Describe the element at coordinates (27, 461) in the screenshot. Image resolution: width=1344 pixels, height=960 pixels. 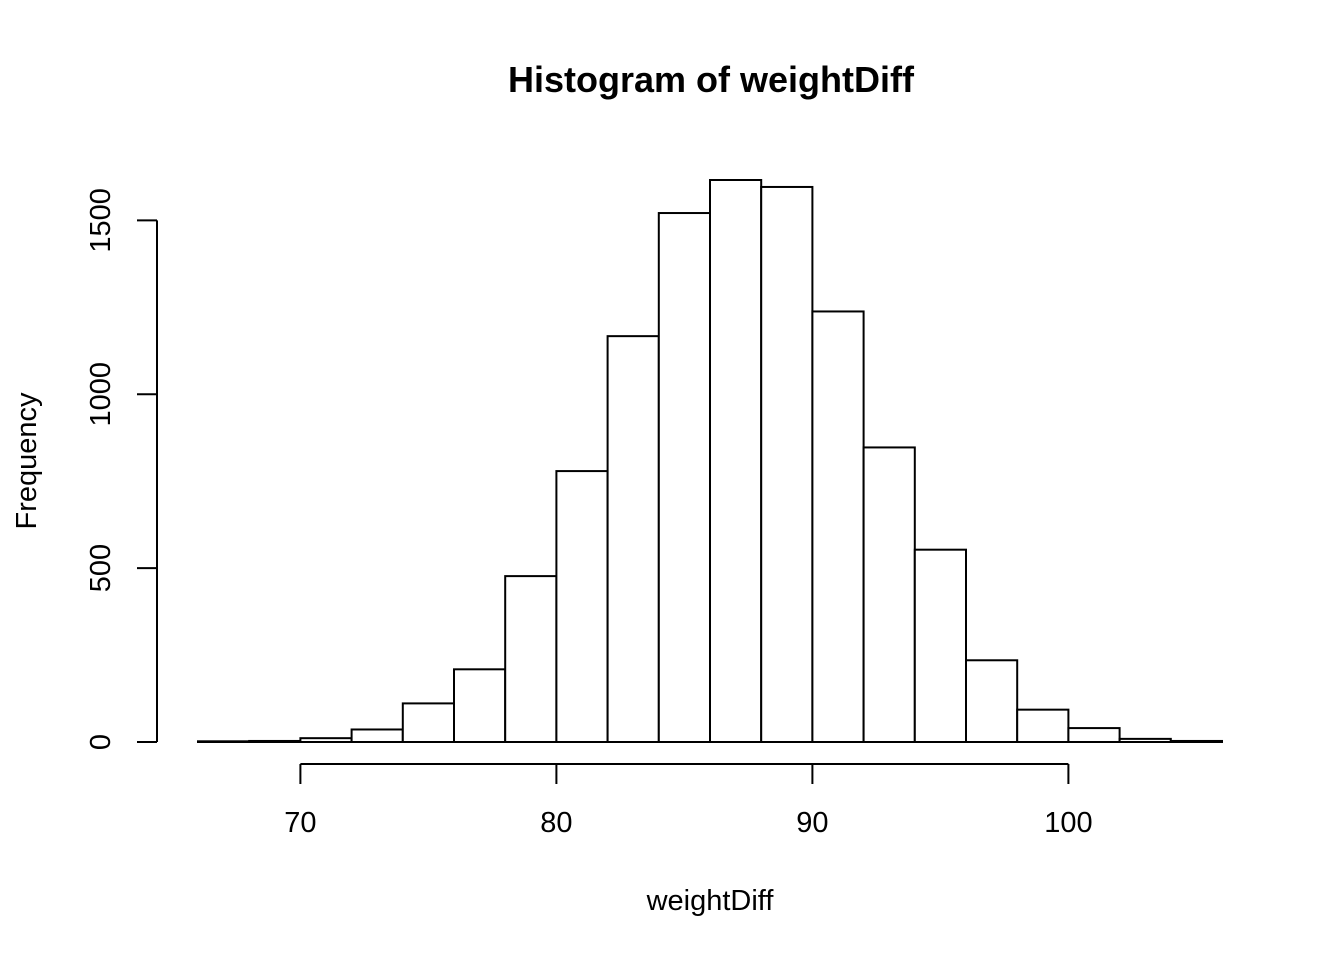
I see `y-axis-label: Frequency` at that location.